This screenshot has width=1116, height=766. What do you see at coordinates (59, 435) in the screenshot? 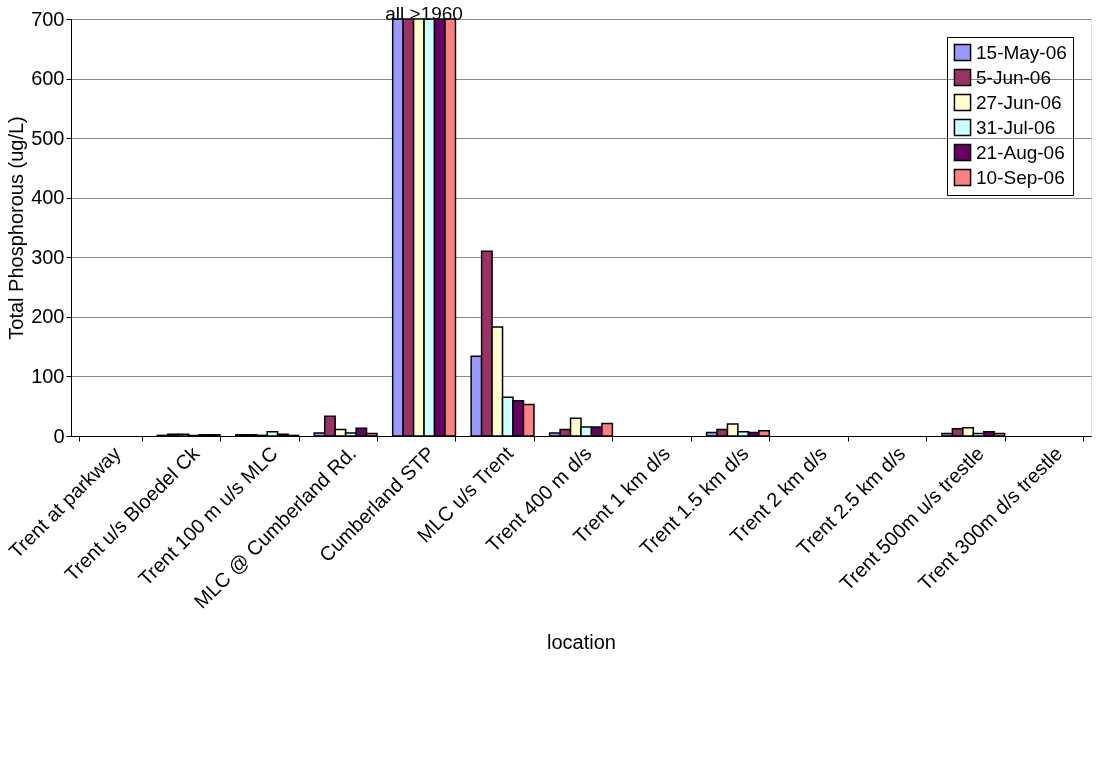
I see `y-tick-label: 0` at bounding box center [59, 435].